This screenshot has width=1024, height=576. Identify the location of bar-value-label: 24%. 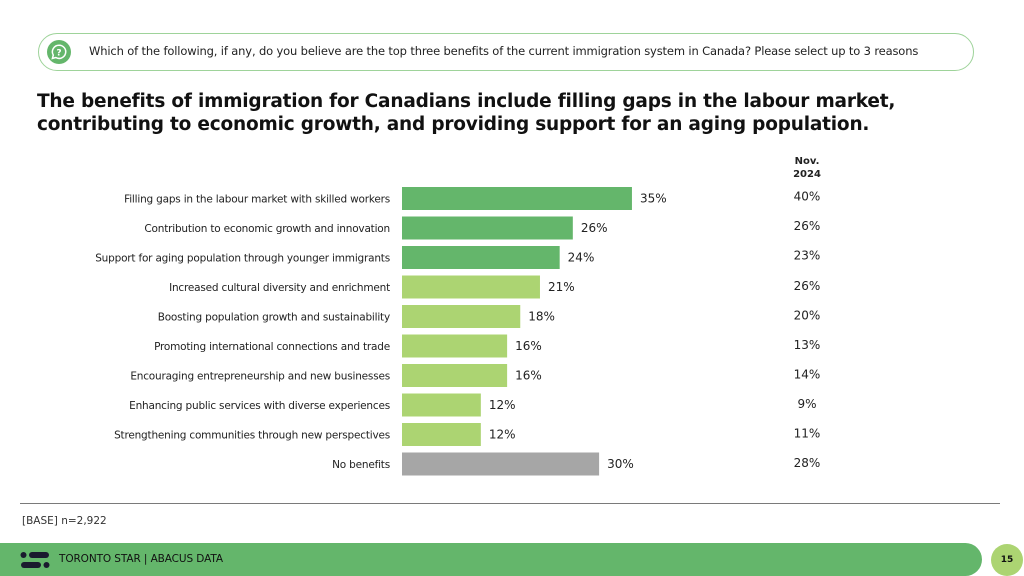
(581, 258).